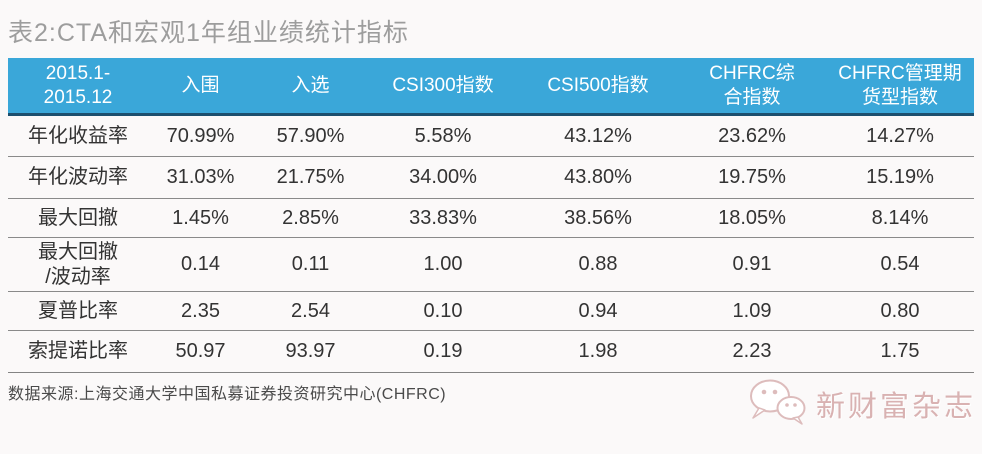  What do you see at coordinates (443, 217) in the screenshot?
I see `data-cell: 33.83%` at bounding box center [443, 217].